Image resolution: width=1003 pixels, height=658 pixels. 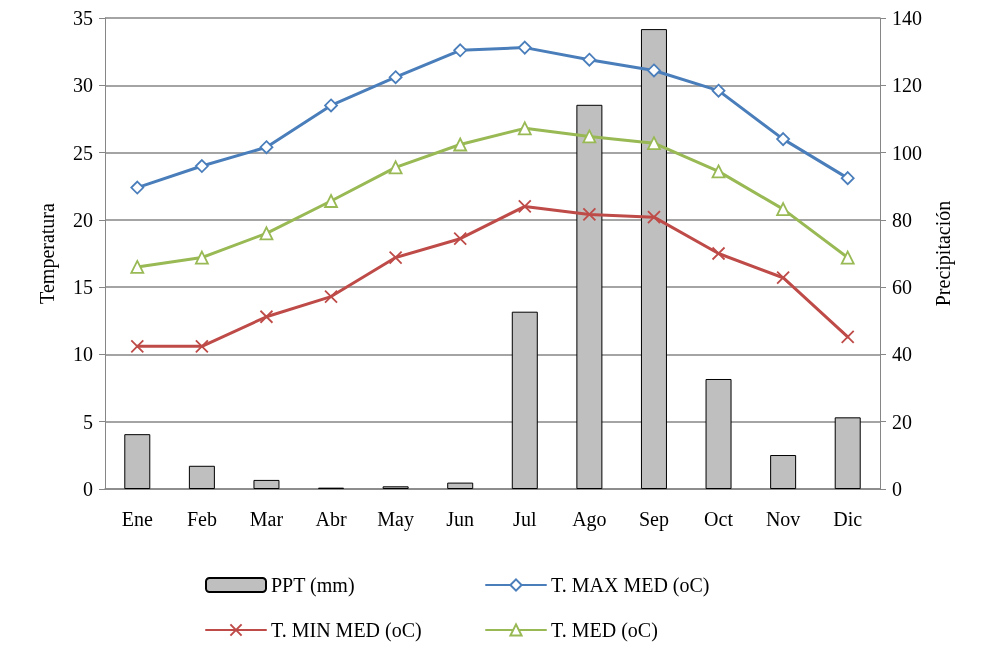 What do you see at coordinates (83, 85) in the screenshot?
I see `y-tick-label: 30` at bounding box center [83, 85].